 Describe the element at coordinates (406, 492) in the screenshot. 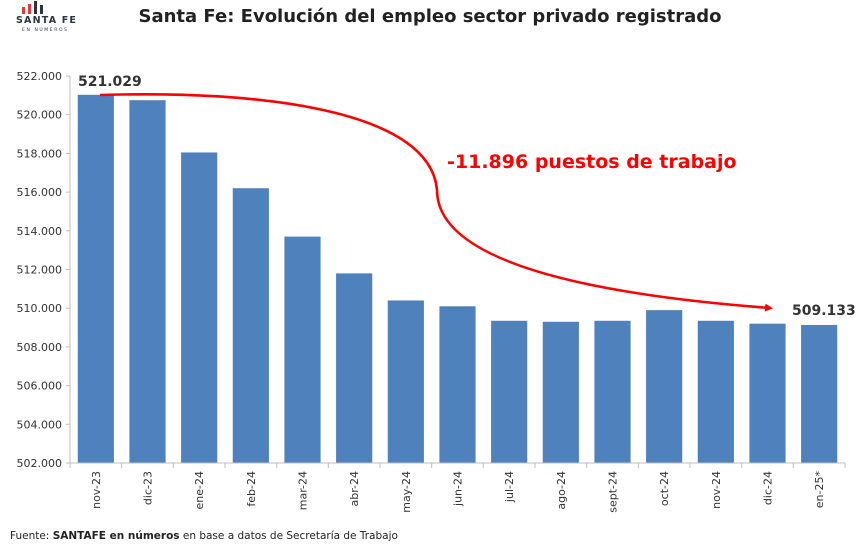

I see `x-tick-label: may-24` at that location.